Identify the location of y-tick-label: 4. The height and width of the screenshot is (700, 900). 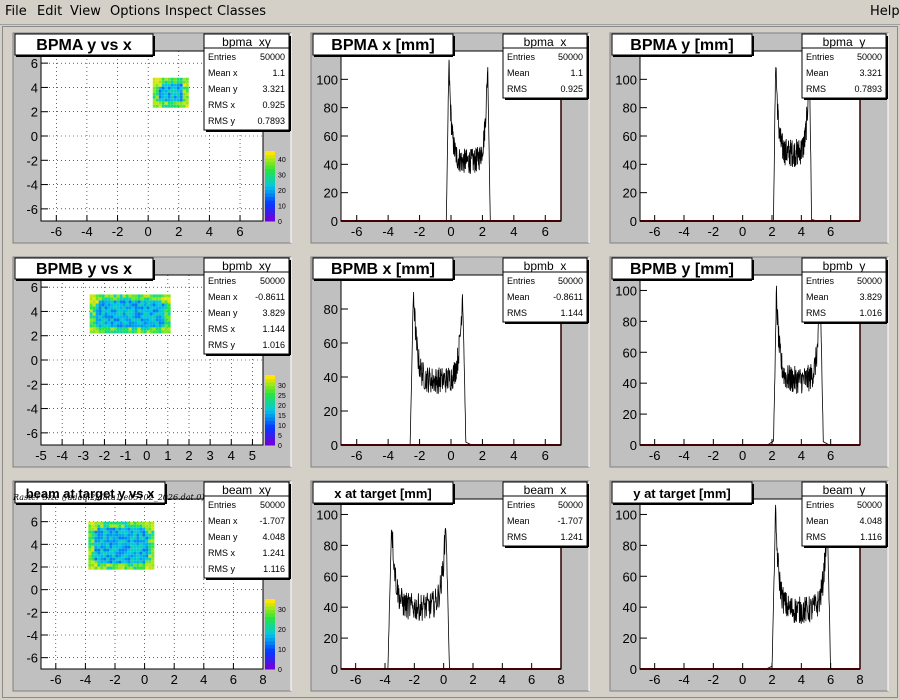
(34, 544).